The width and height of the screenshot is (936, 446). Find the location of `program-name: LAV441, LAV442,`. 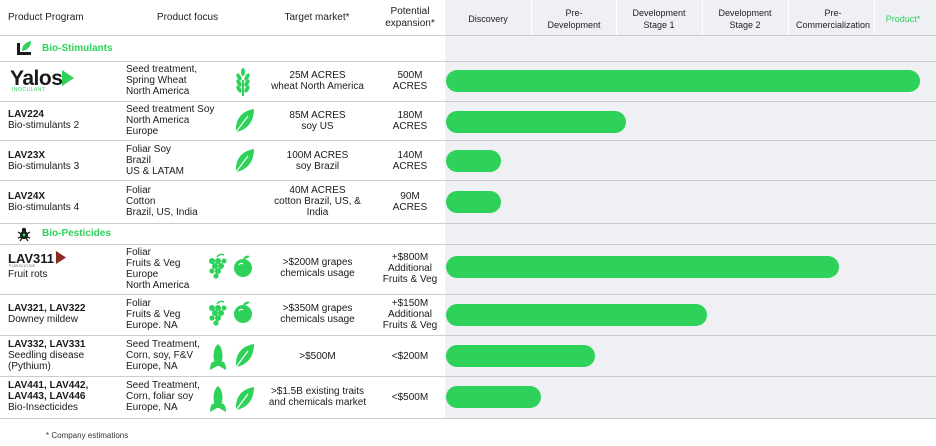

program-name: LAV441, LAV442, is located at coordinates (48, 385).